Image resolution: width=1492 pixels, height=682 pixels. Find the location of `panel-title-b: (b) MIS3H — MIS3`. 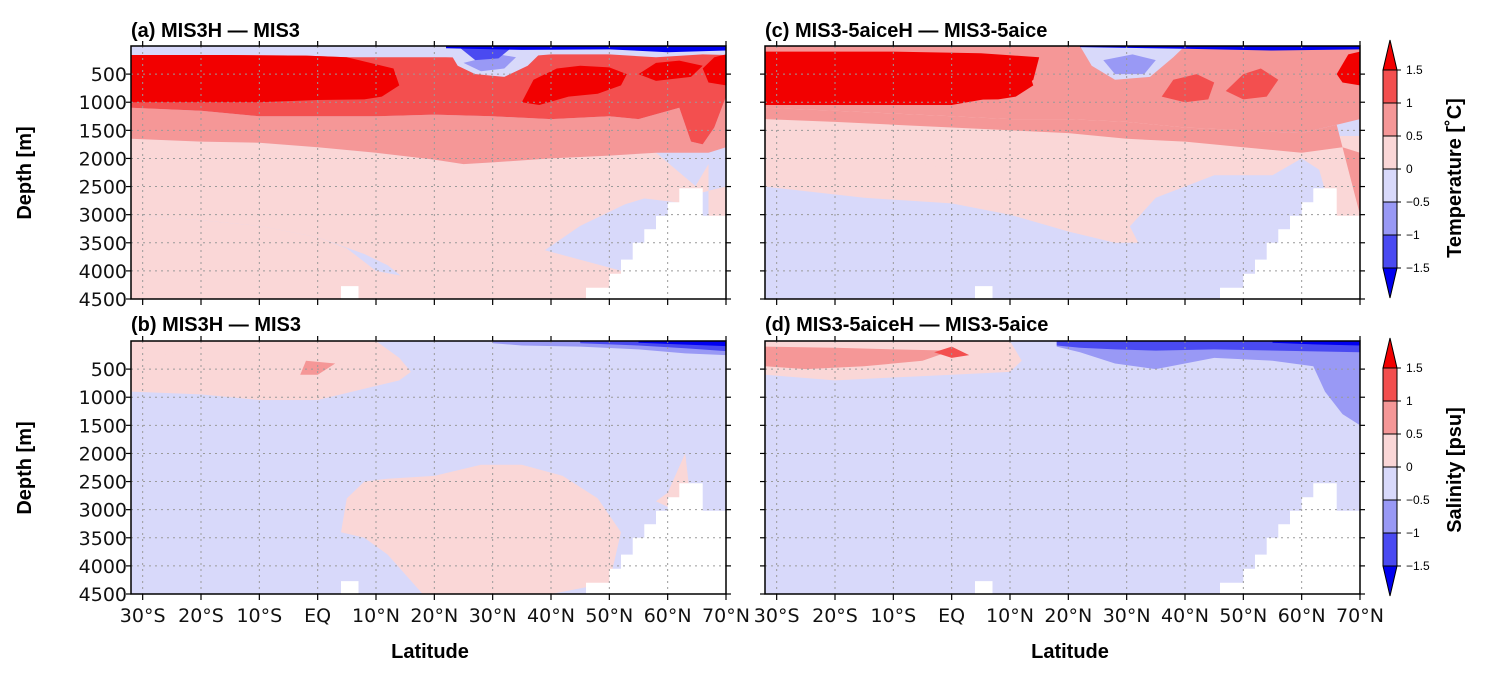

panel-title-b: (b) MIS3H — MIS3 is located at coordinates (216, 325).